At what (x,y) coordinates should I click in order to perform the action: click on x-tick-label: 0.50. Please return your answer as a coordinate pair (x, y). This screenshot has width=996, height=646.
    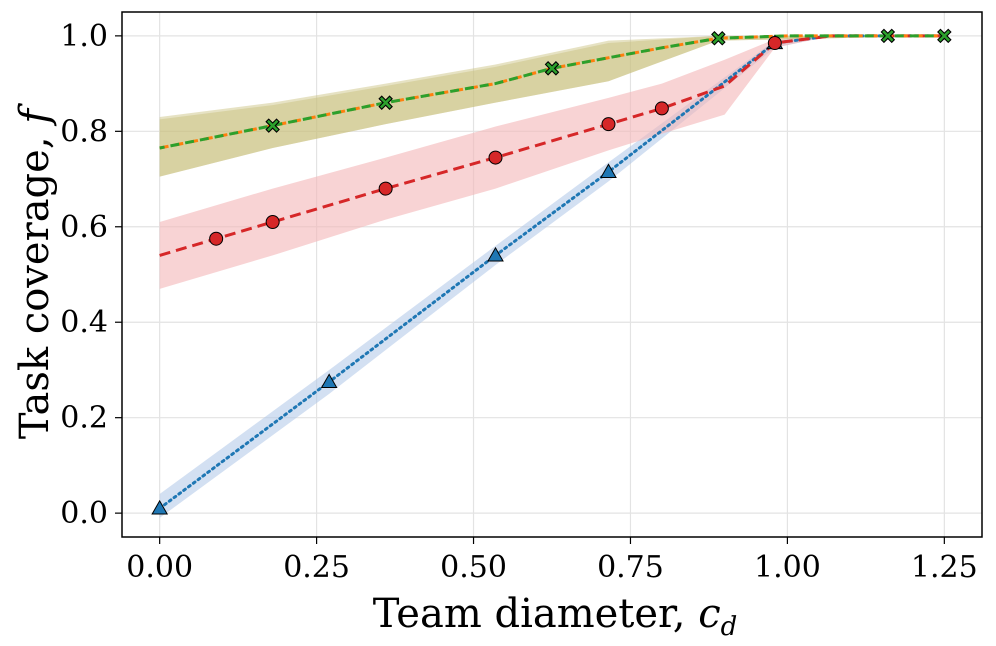
    Looking at the image, I should click on (473, 567).